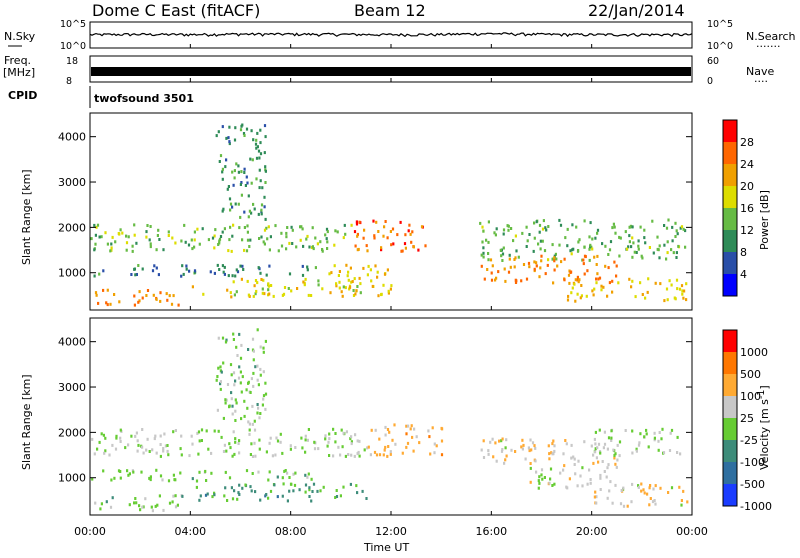 The image size is (800, 558). What do you see at coordinates (386, 547) in the screenshot?
I see `x-axis-label: Time UT` at bounding box center [386, 547].